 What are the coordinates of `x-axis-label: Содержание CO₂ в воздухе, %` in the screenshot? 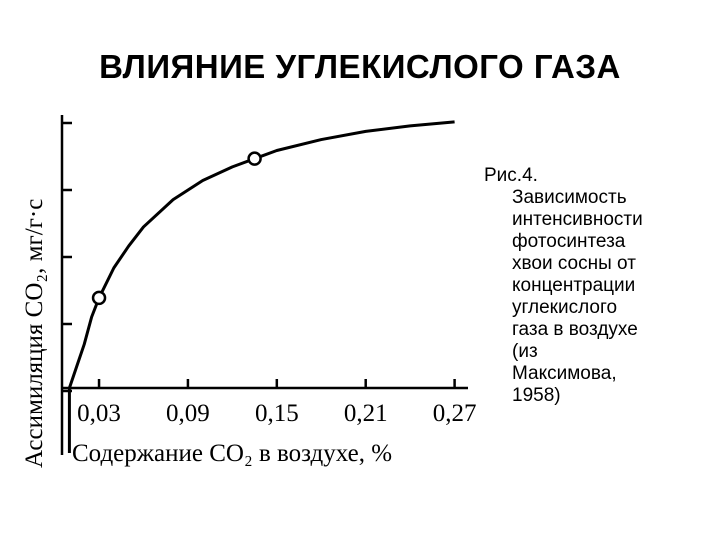 It's located at (232, 453).